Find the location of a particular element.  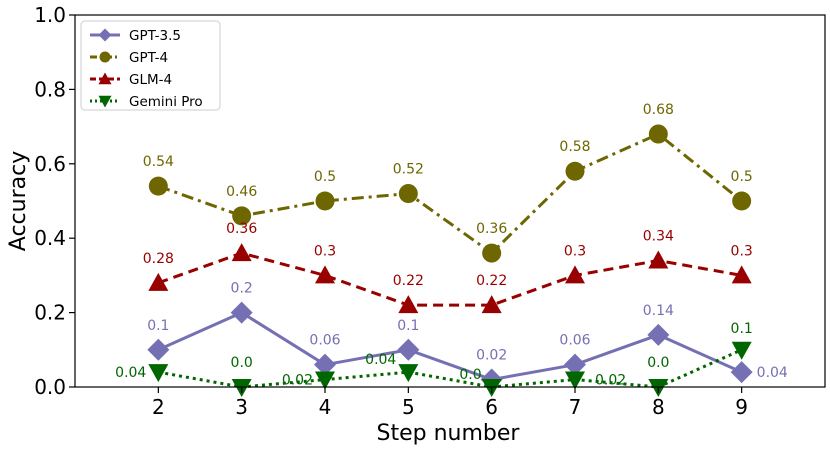

data-label-gpt-4: 0.52 is located at coordinates (408, 170).